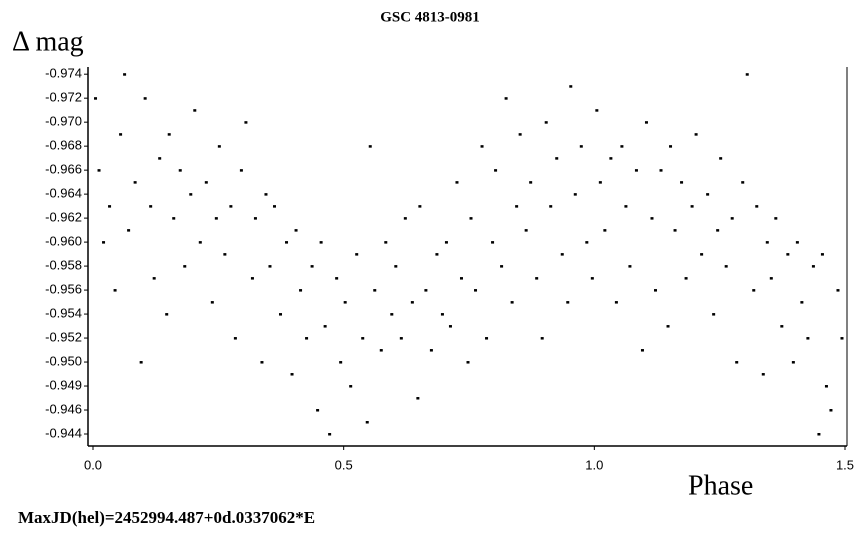  I want to click on y-tick-label: -0.949, so click(63, 384).